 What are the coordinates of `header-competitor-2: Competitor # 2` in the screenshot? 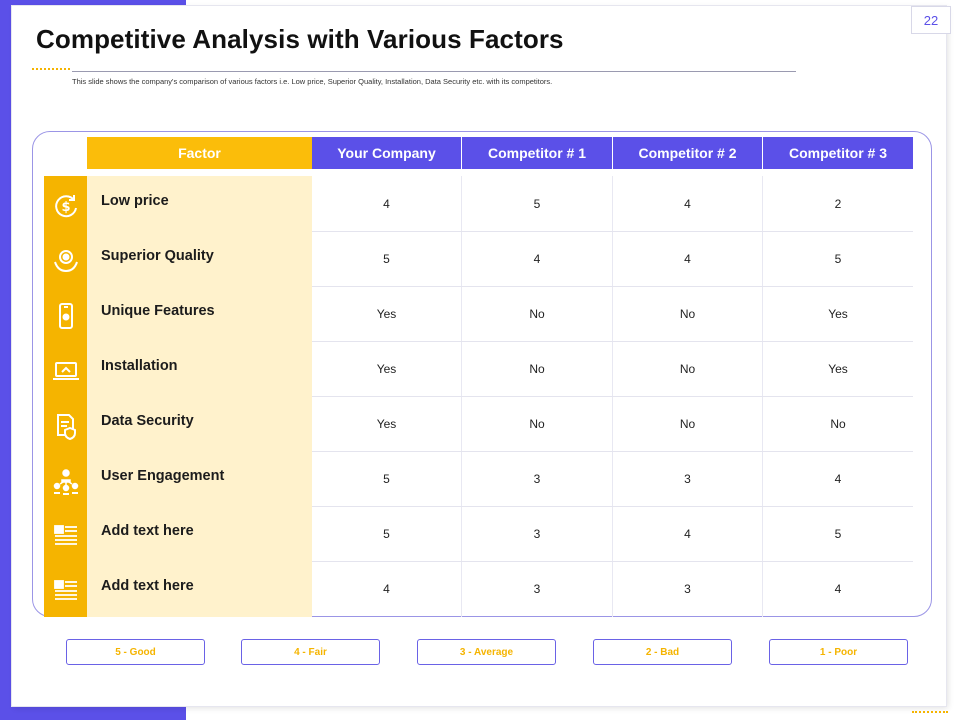 It's located at (687, 153).